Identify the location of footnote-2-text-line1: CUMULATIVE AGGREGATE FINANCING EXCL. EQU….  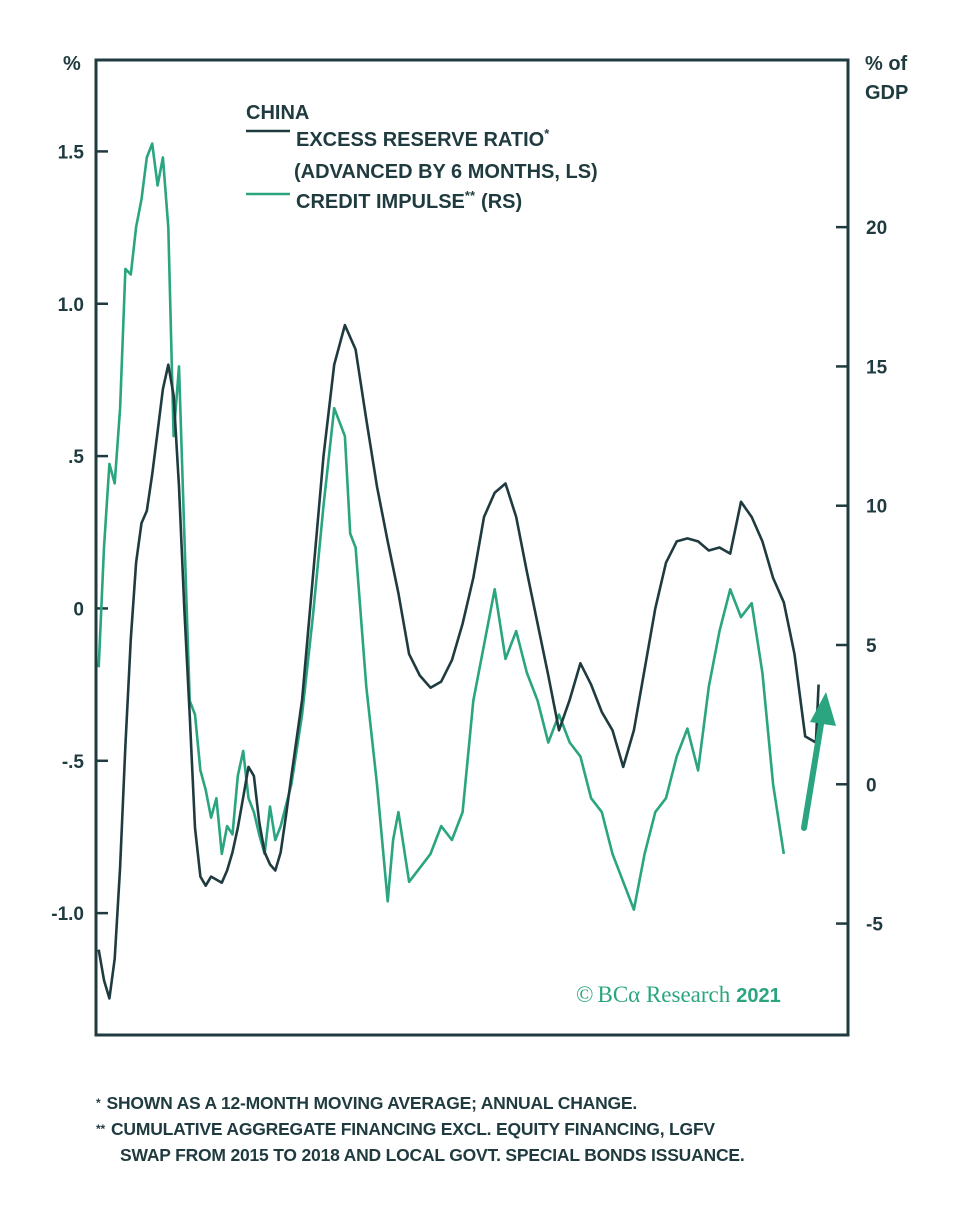
(412, 1129).